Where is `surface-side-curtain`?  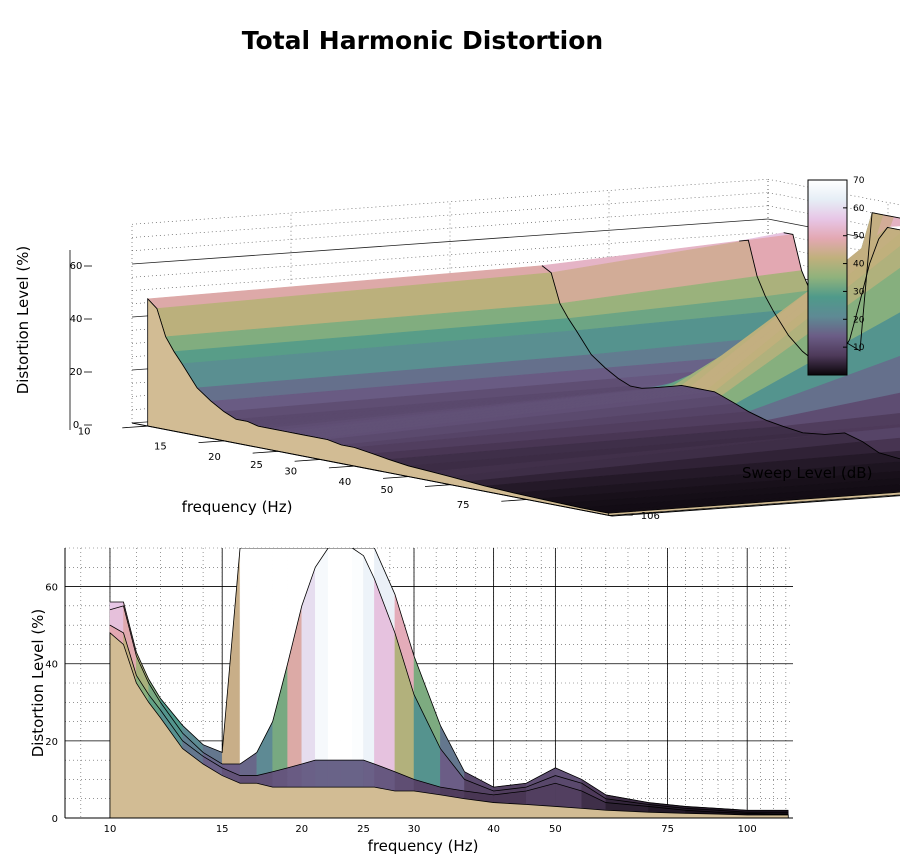
surface-side-curtain is located at coordinates (754, 503).